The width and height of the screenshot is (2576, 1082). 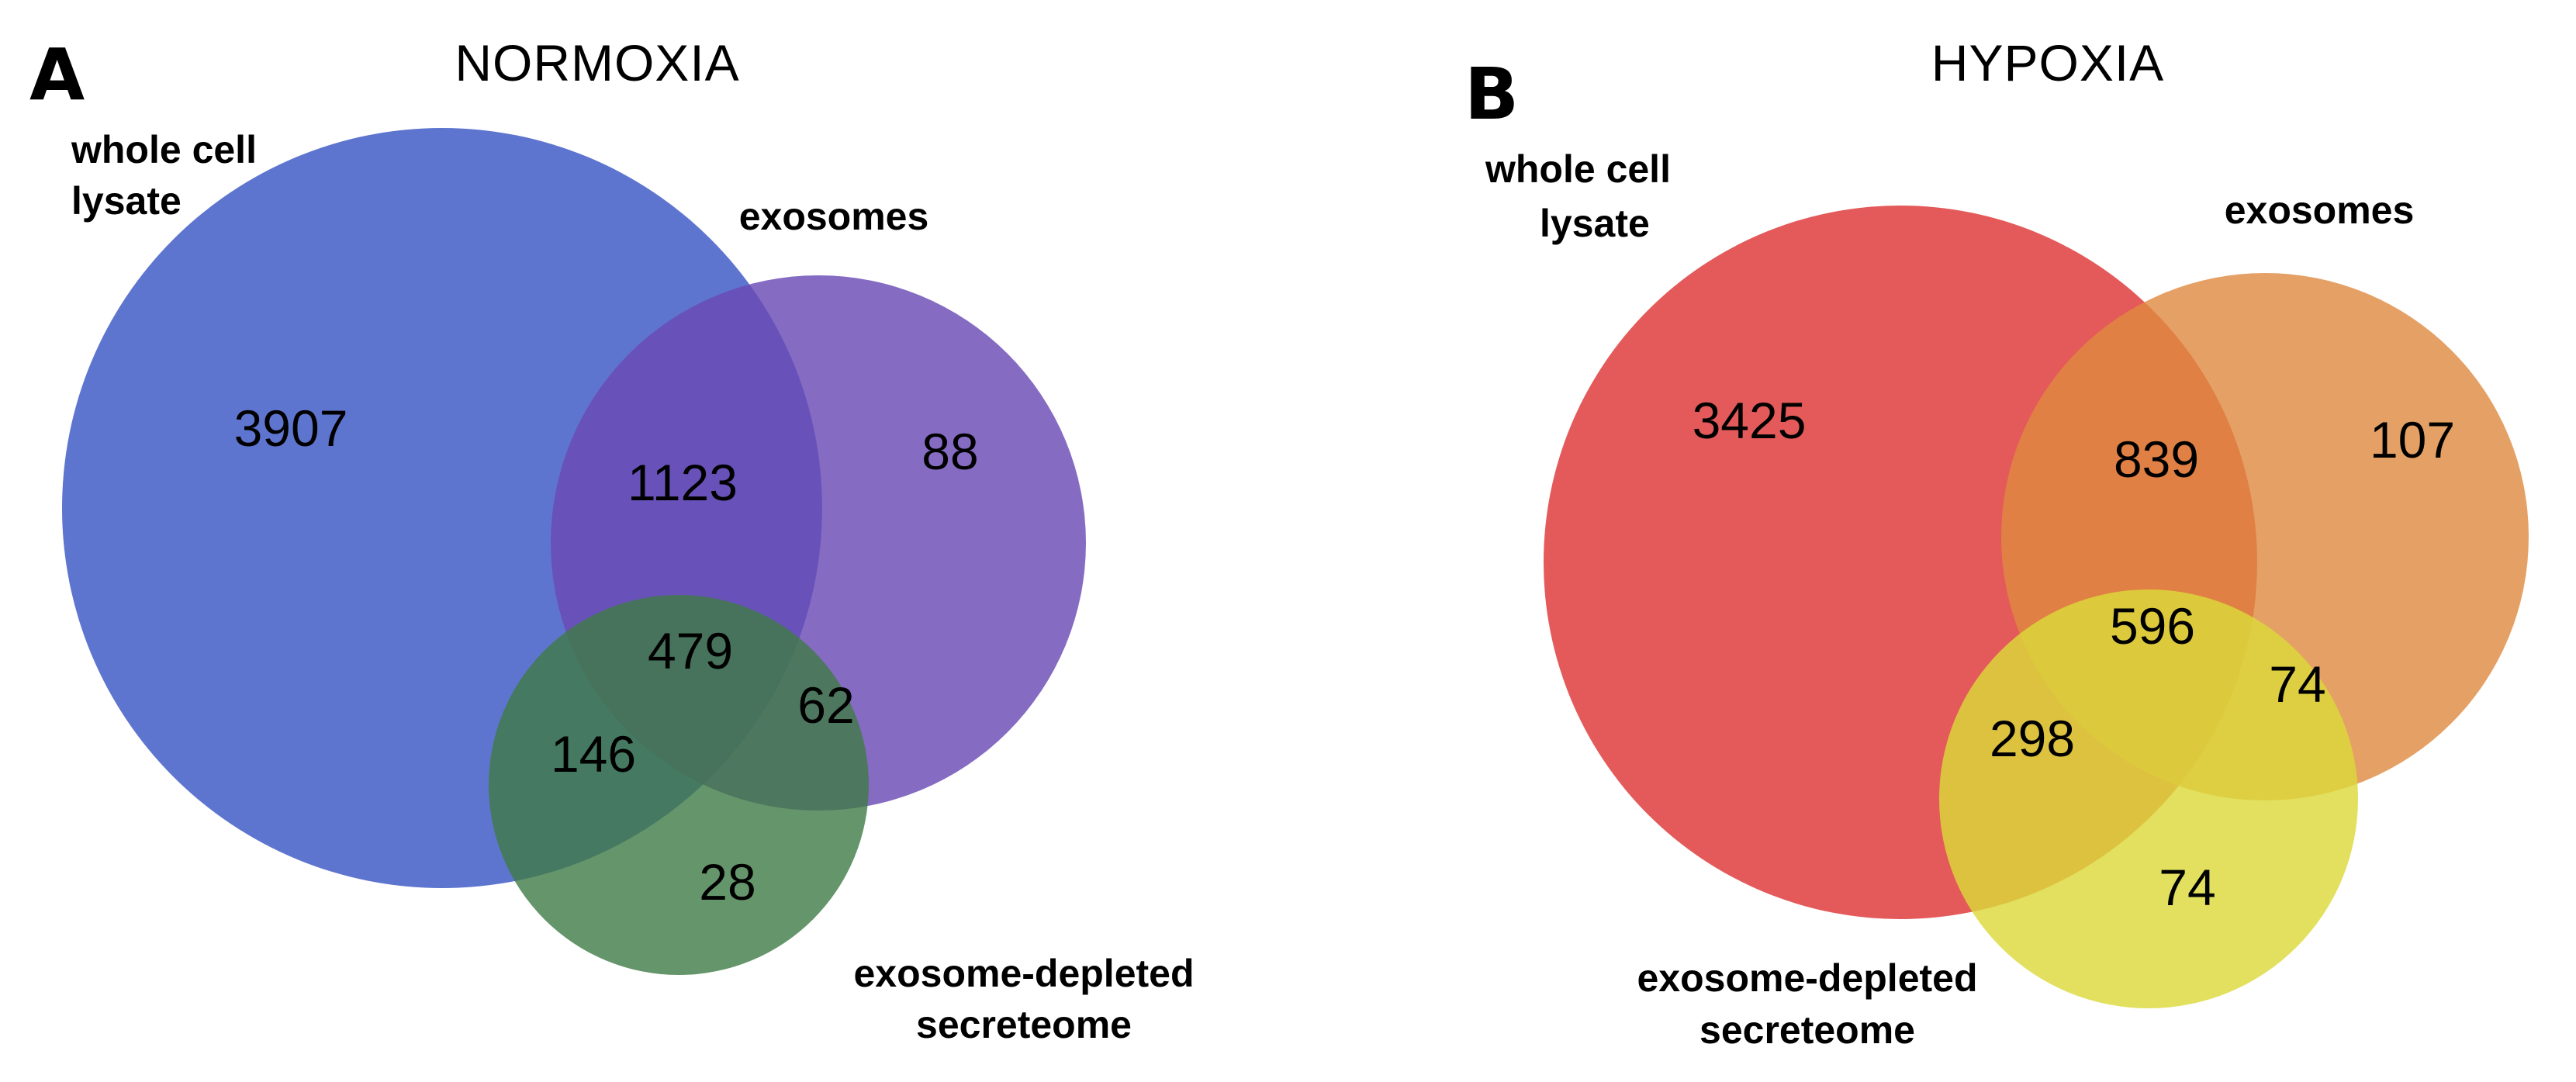 What do you see at coordinates (2047, 63) in the screenshot?
I see `panel-b-title: HYPOXIA` at bounding box center [2047, 63].